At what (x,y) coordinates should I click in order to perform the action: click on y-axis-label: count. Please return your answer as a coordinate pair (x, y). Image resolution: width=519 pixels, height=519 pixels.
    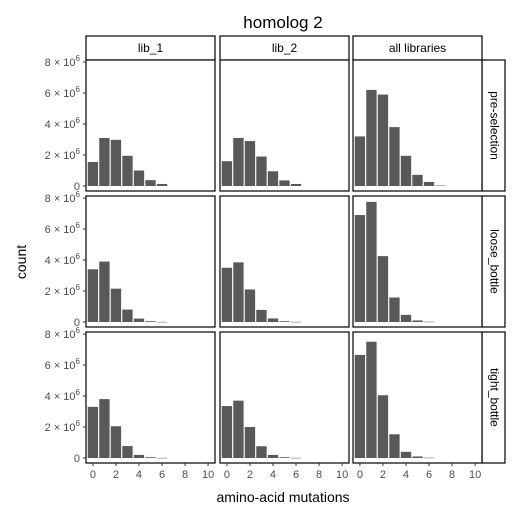
    Looking at the image, I should click on (21, 262).